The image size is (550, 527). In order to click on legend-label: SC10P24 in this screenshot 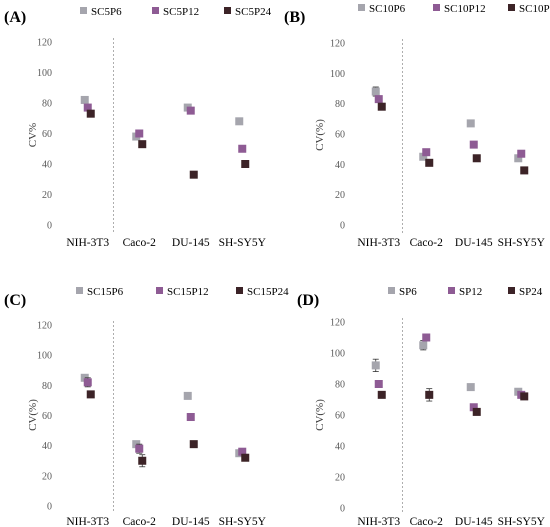, I will do `click(534, 9)`.